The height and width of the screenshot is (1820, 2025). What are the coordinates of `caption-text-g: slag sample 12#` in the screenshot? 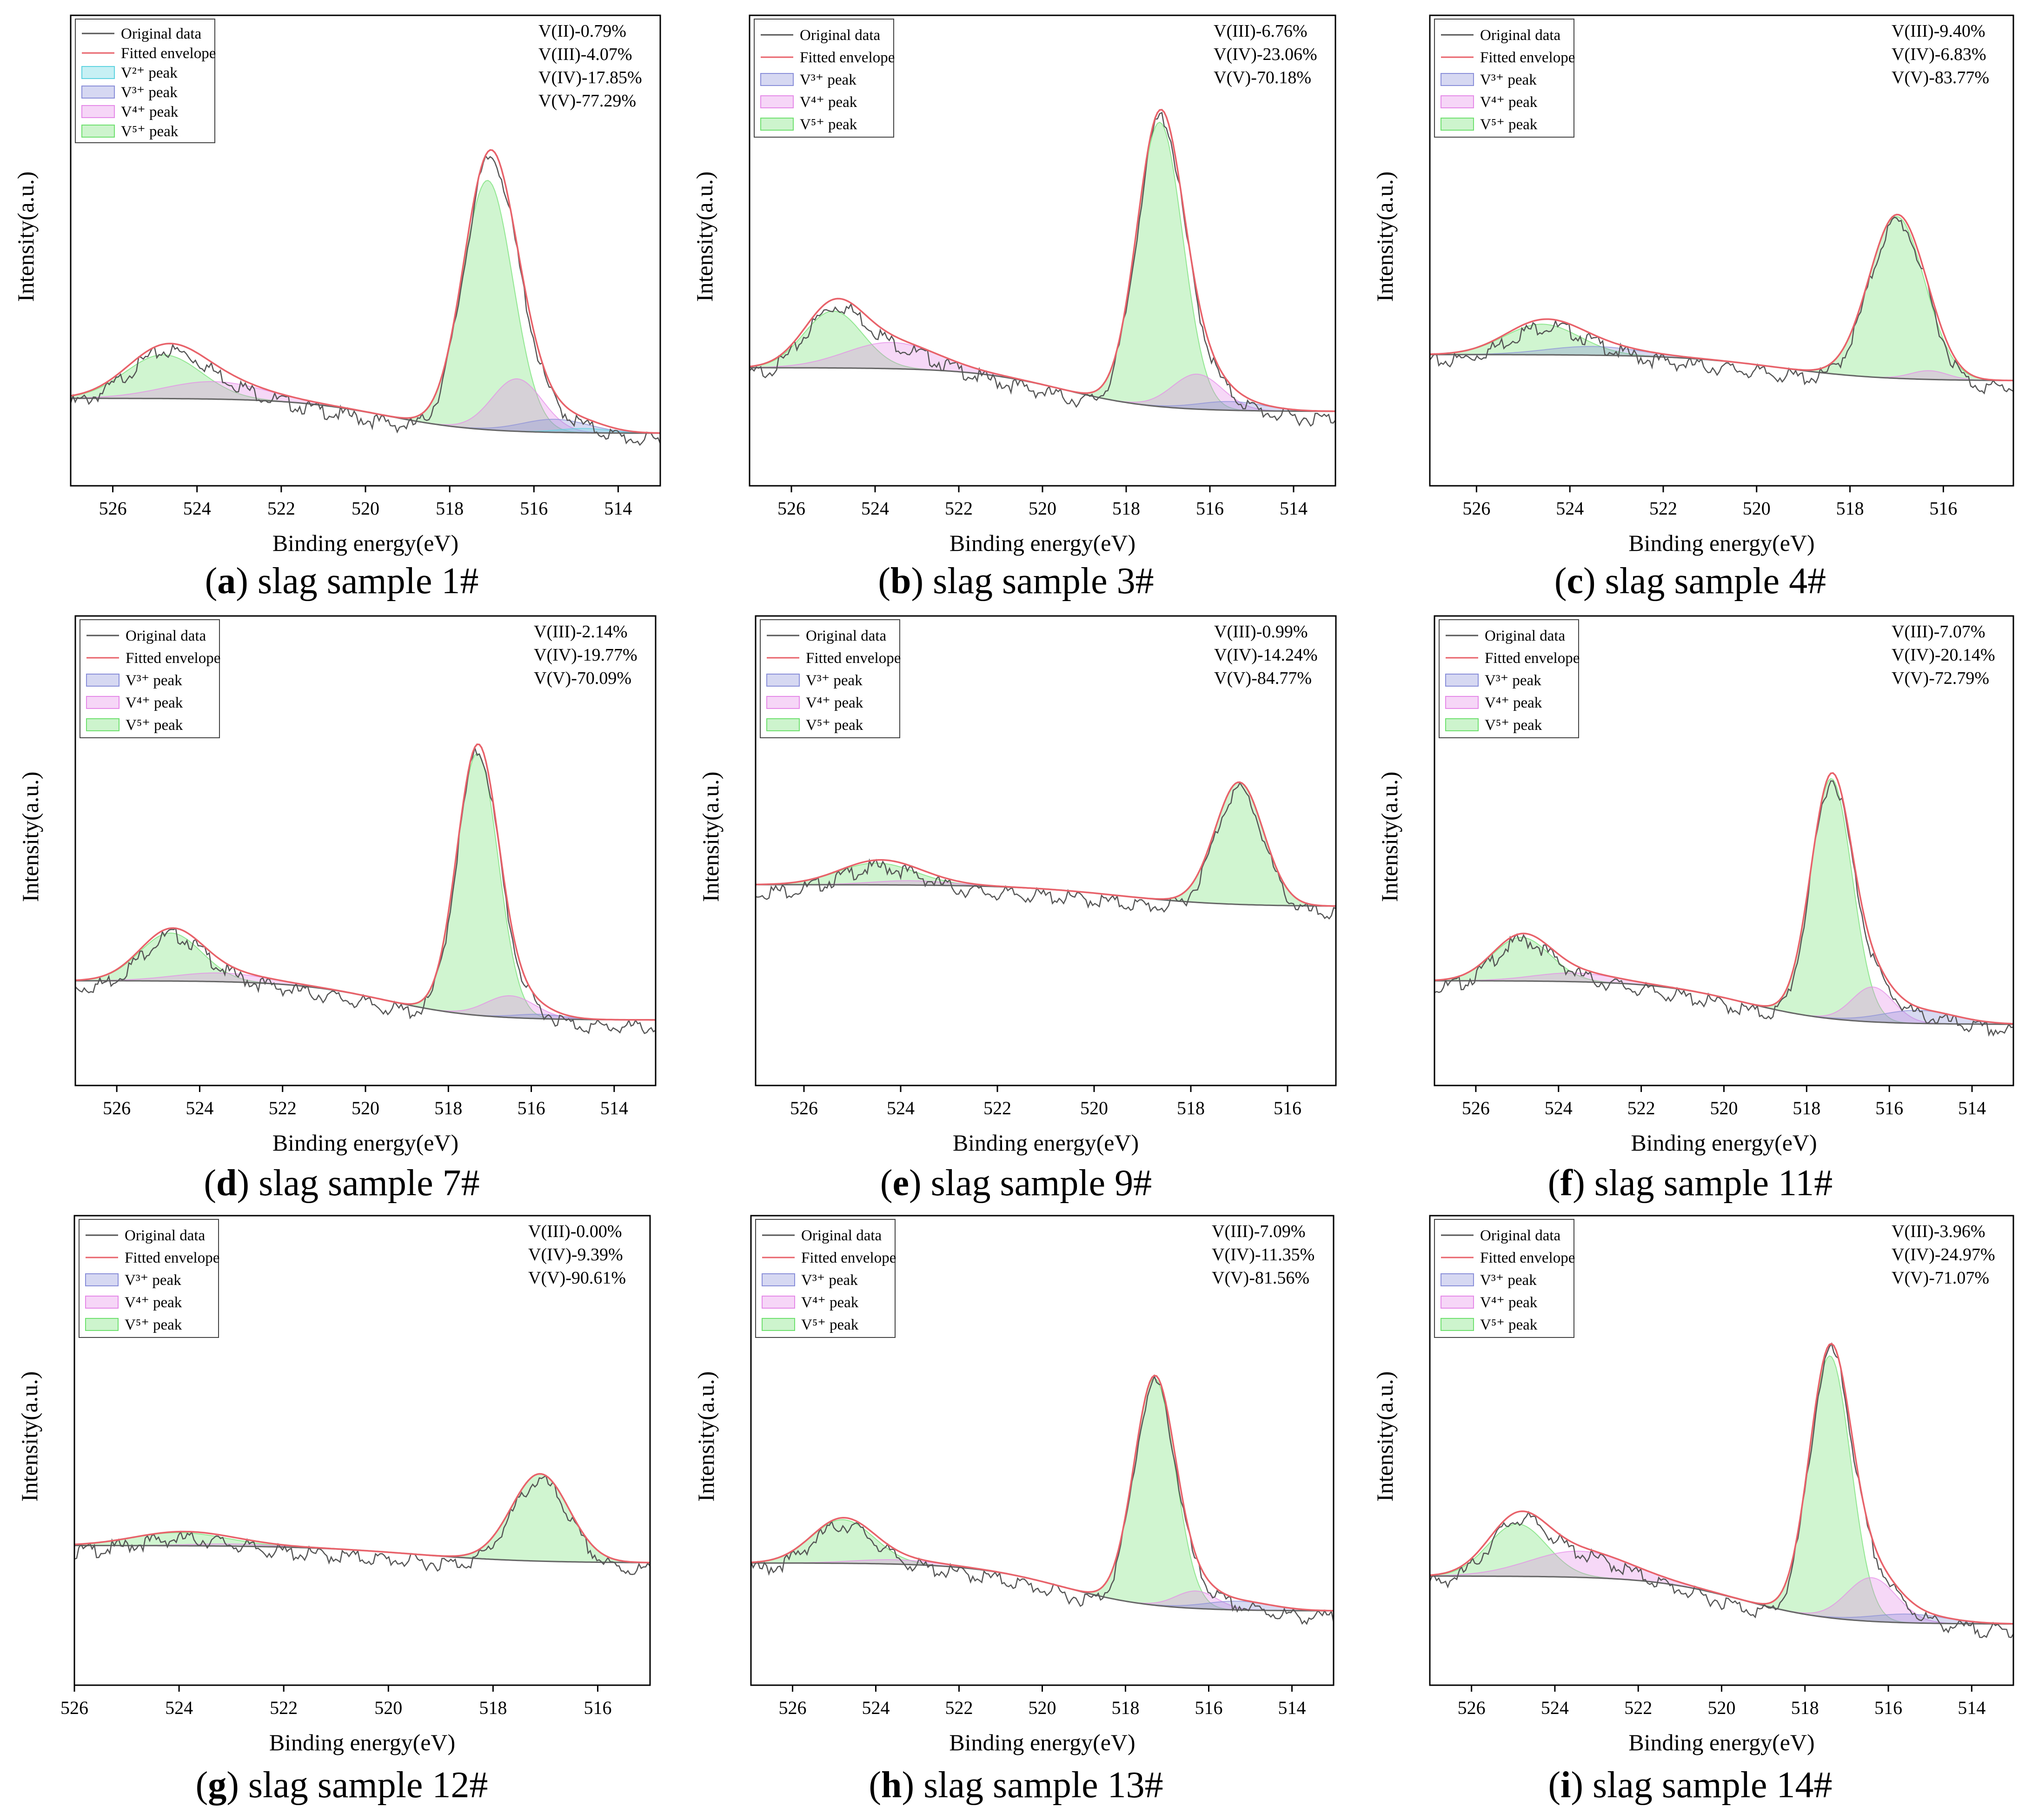 It's located at (368, 1785).